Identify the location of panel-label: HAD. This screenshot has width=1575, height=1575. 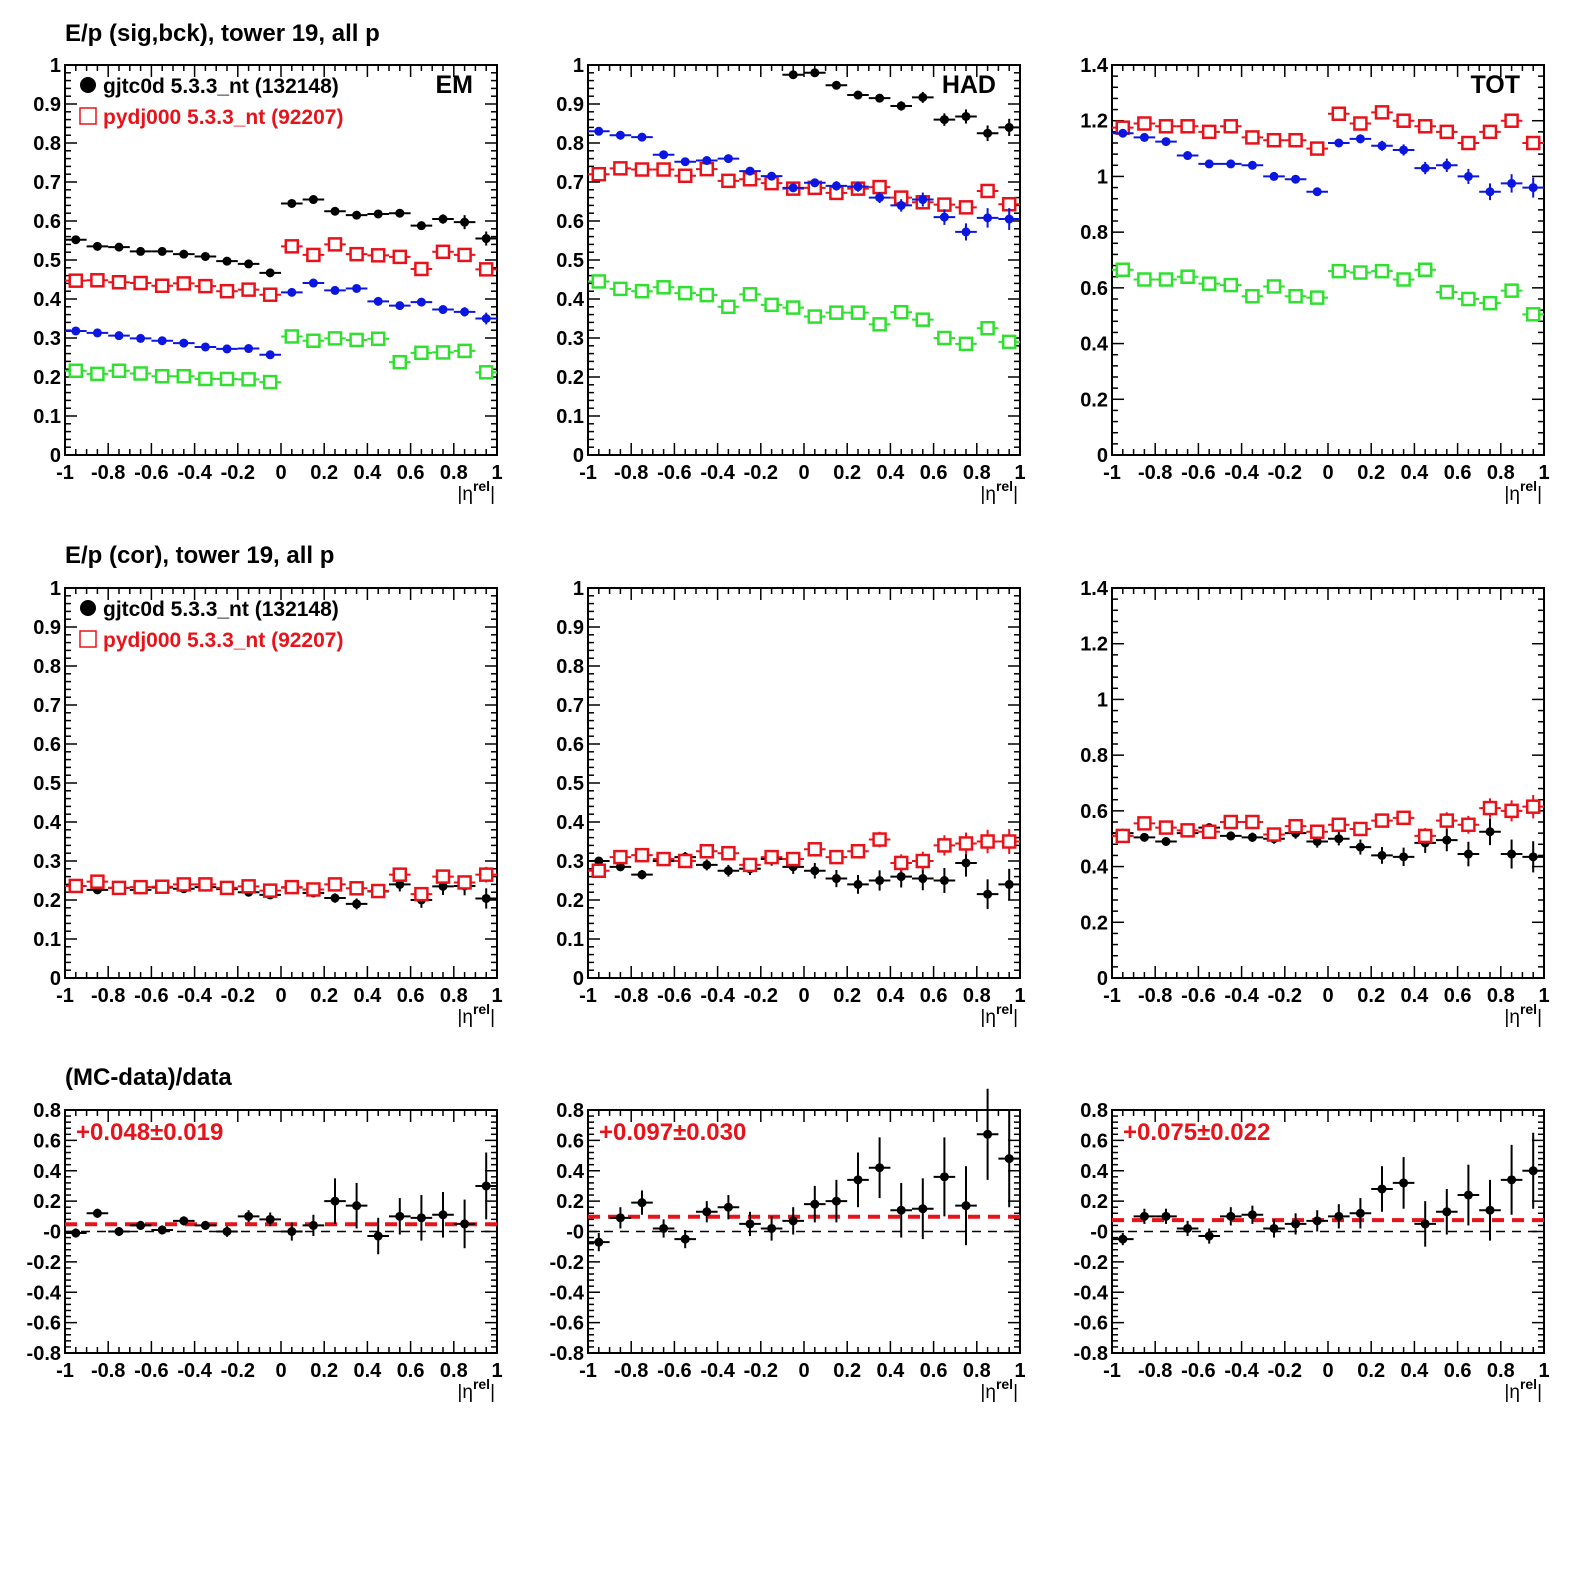
(969, 85).